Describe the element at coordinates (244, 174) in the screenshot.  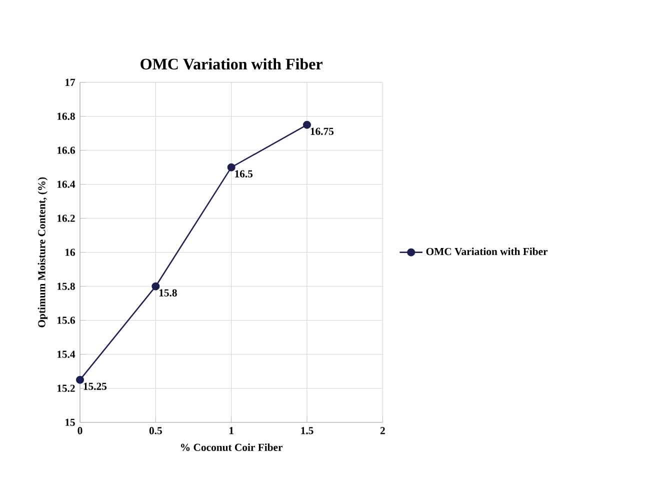
I see `data-label: 16.5` at that location.